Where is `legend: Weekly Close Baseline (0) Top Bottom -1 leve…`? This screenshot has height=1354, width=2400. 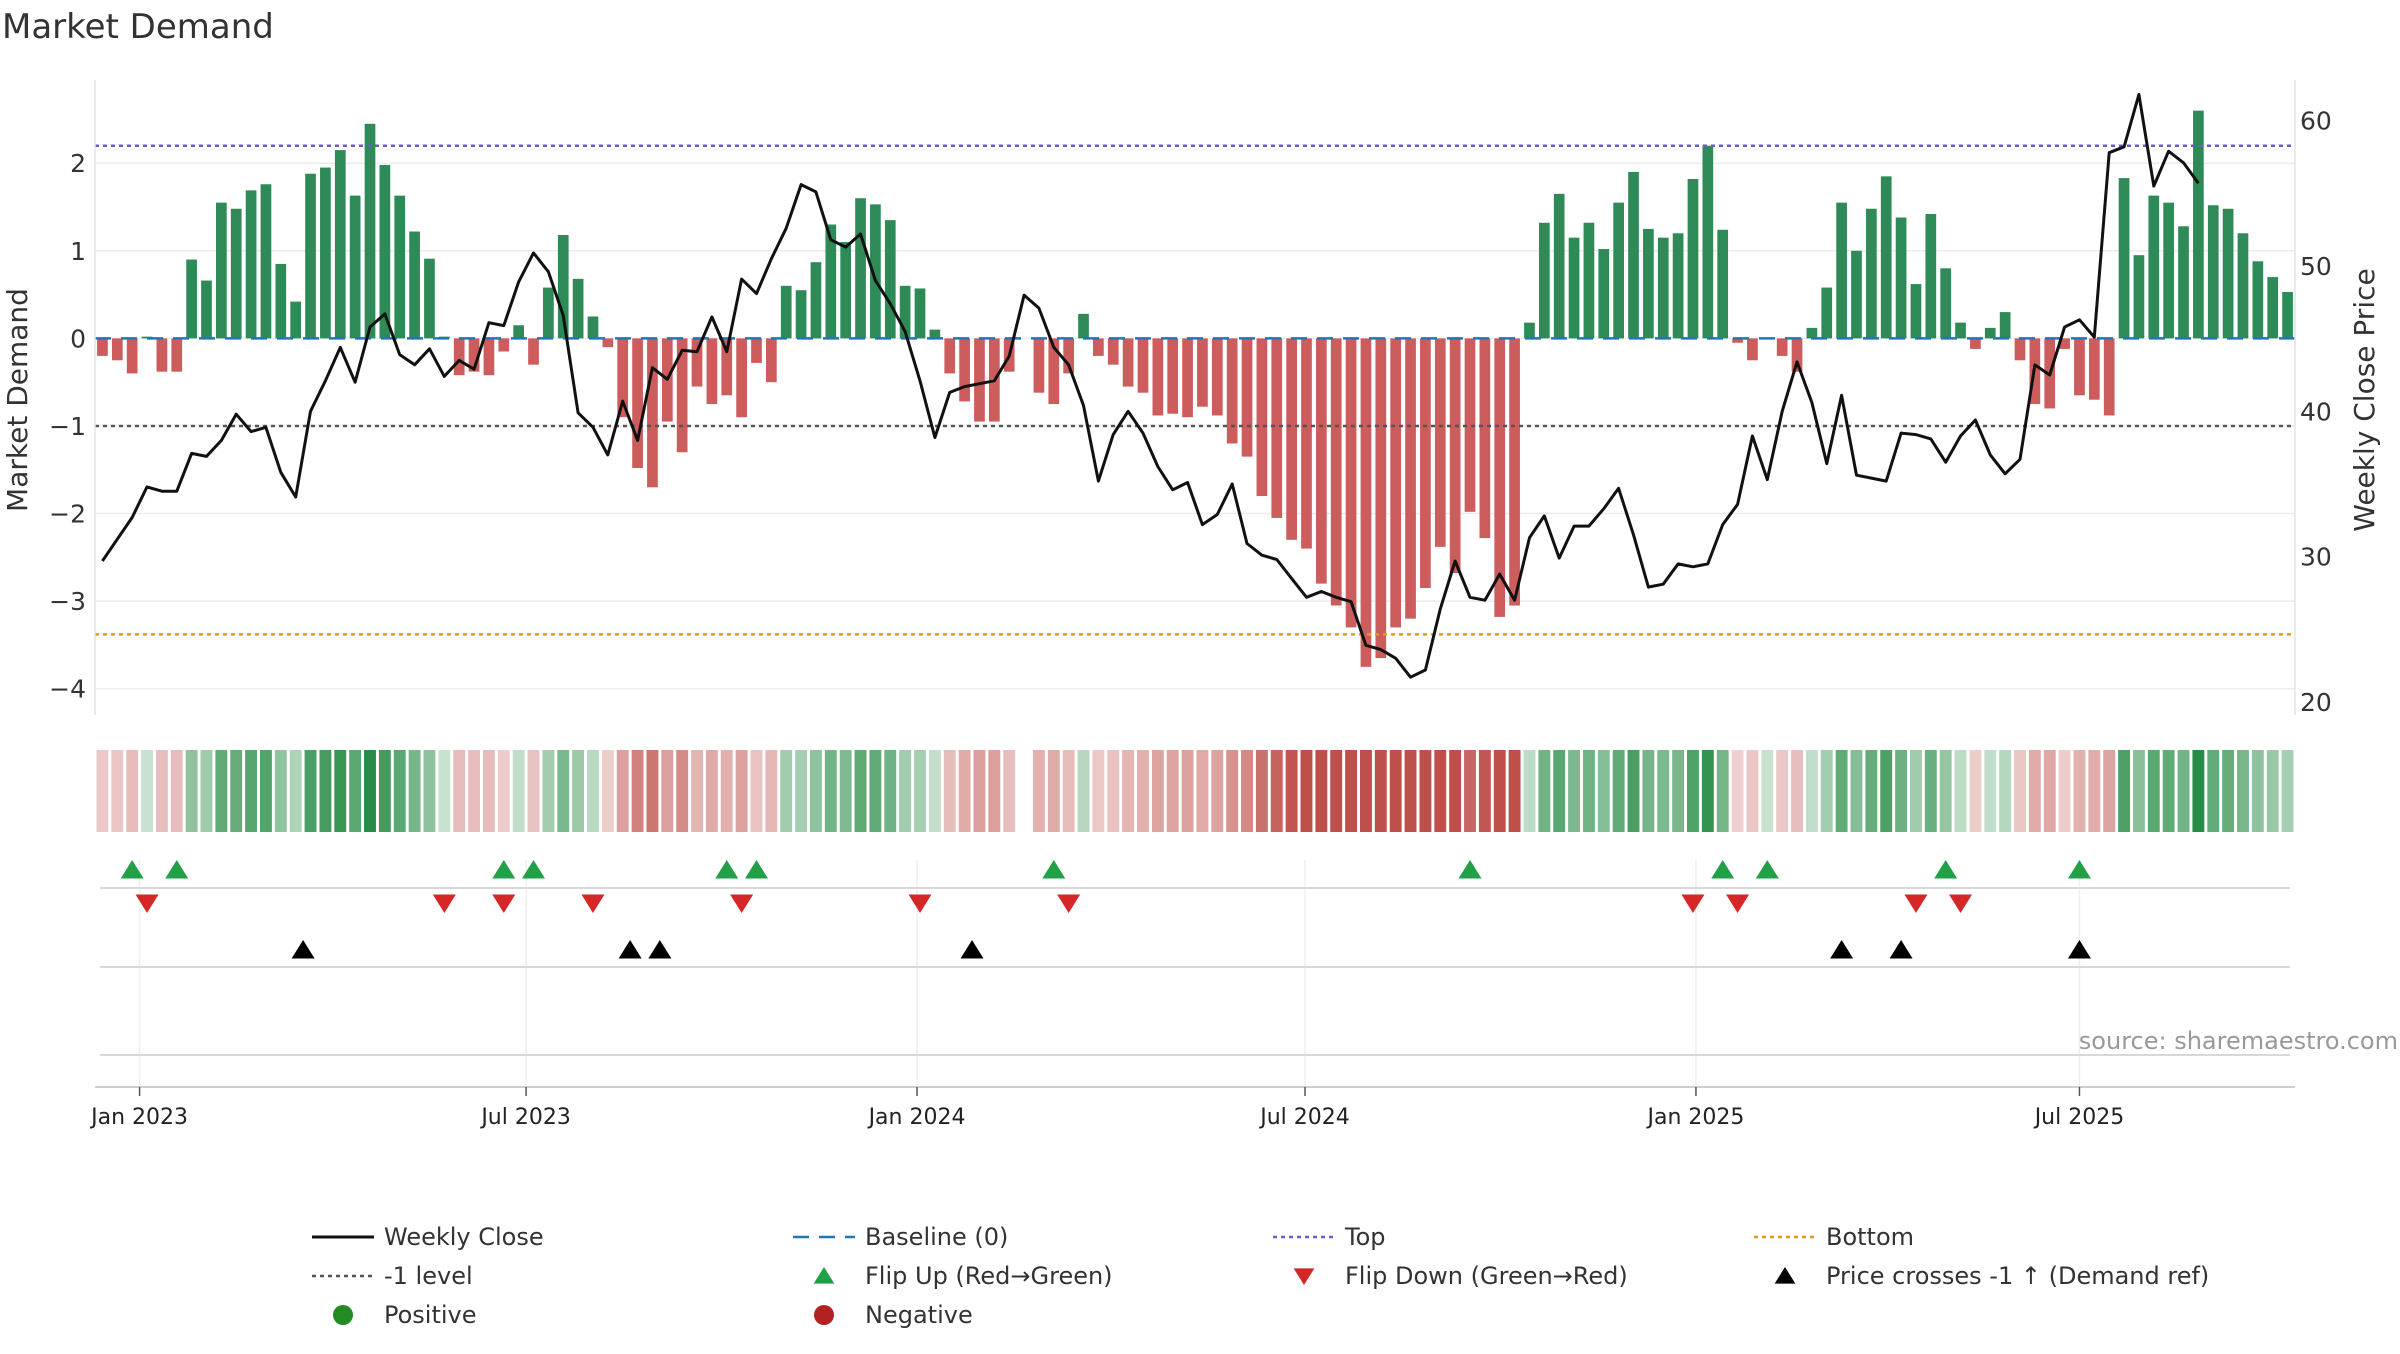 legend: Weekly Close Baseline (0) Top Bottom -1 leve… is located at coordinates (1260, 1276).